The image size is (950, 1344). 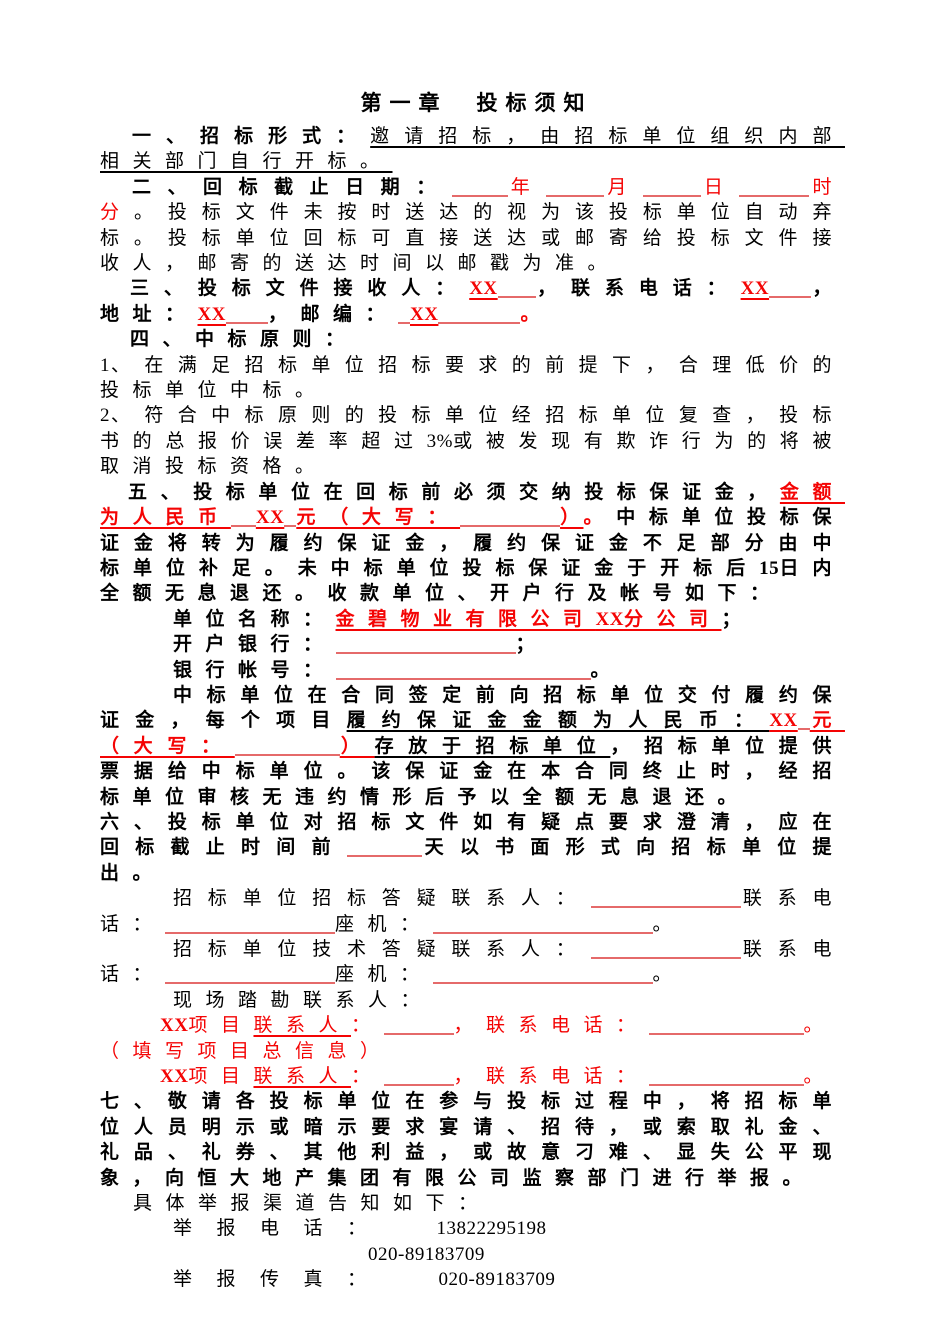 I want to click on text-segment: 时分, so click(x=472, y=200).